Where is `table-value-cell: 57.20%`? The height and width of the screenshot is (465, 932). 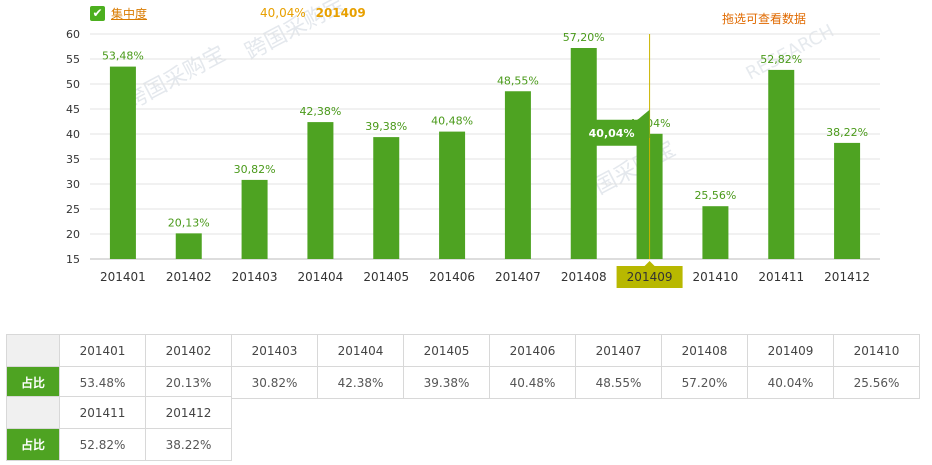 table-value-cell: 57.20% is located at coordinates (704, 382).